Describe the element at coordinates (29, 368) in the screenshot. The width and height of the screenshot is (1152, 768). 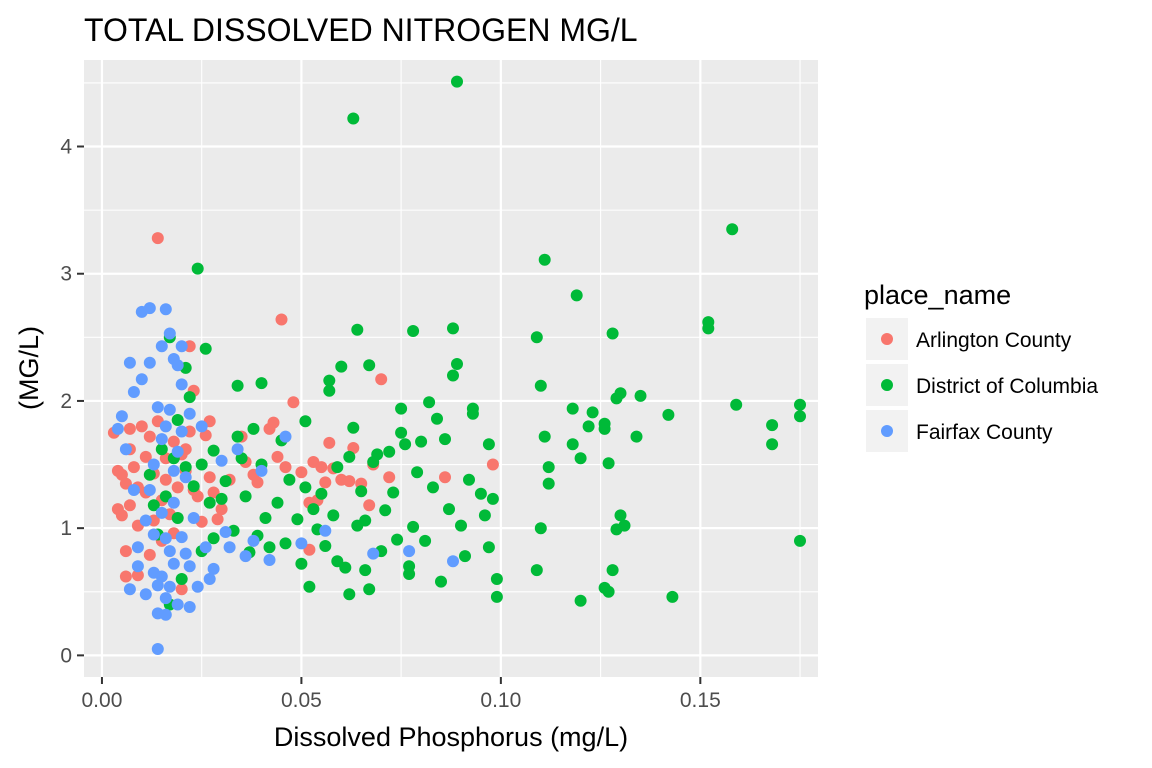
I see `y-axis-label: (MG/L)` at that location.